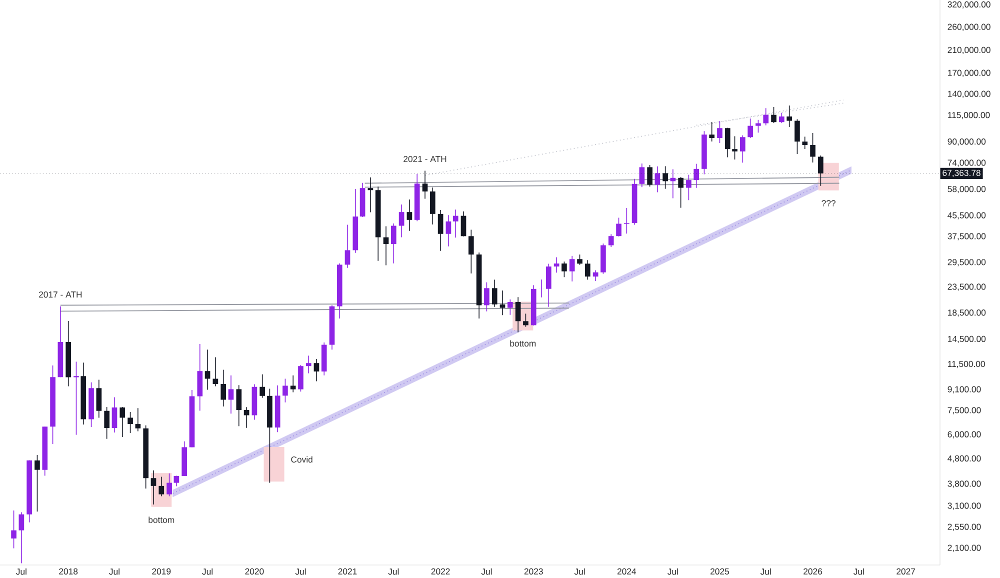  What do you see at coordinates (254, 571) in the screenshot?
I see `x-tick-label: 2020` at bounding box center [254, 571].